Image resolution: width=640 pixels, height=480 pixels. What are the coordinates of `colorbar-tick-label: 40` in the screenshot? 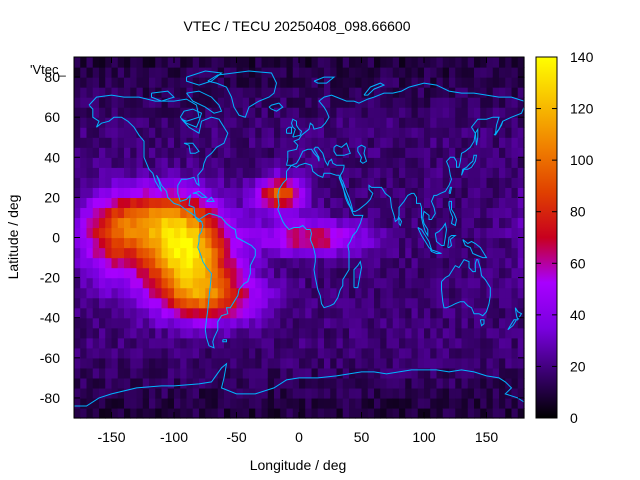 It's located at (578, 315).